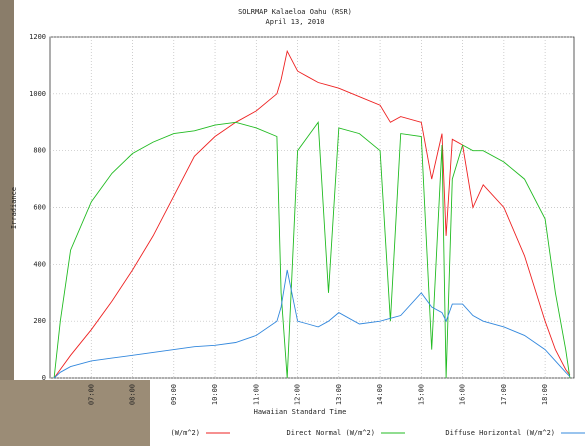 The height and width of the screenshot is (446, 587). I want to click on x-tick-label: 09:00, so click(174, 394).